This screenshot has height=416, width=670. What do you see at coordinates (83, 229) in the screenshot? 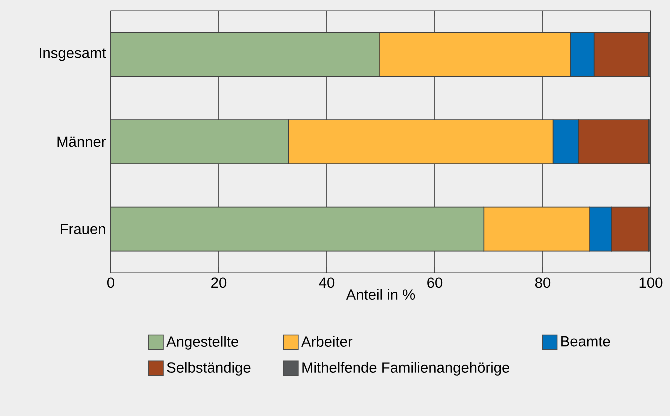
I see `y-tick-label: Frauen` at bounding box center [83, 229].